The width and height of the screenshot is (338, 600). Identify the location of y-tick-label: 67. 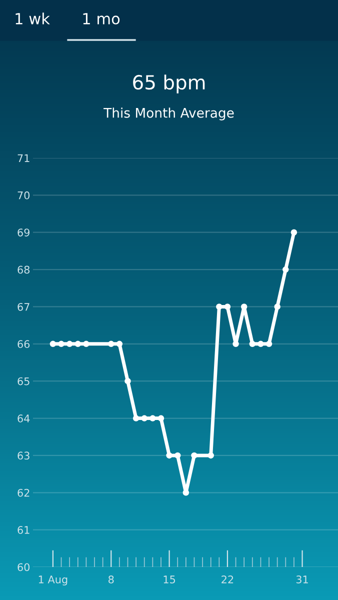
(24, 306).